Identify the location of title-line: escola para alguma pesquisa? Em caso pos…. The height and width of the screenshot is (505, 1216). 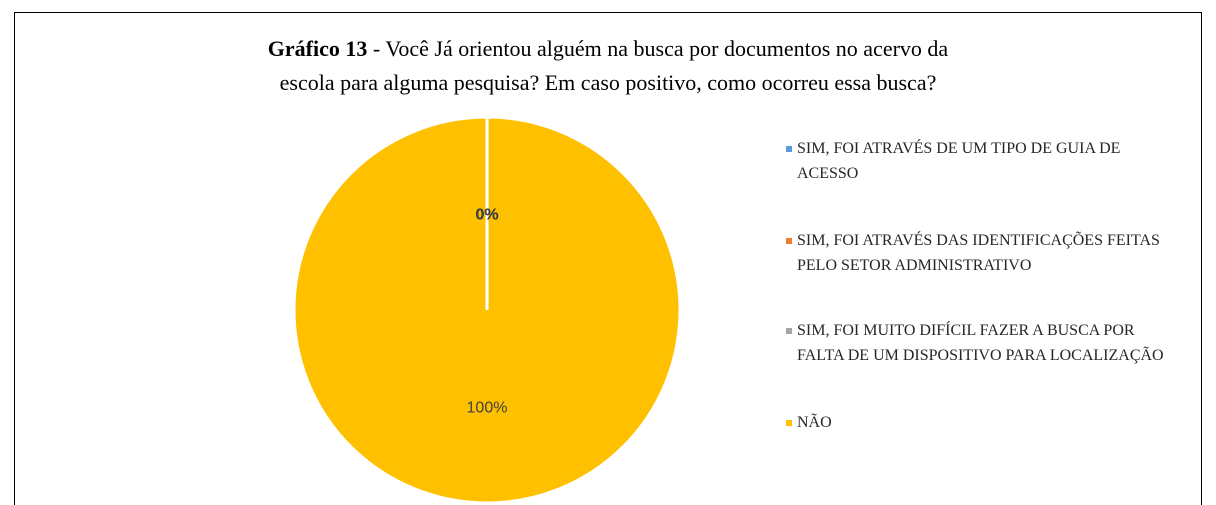
(608, 82).